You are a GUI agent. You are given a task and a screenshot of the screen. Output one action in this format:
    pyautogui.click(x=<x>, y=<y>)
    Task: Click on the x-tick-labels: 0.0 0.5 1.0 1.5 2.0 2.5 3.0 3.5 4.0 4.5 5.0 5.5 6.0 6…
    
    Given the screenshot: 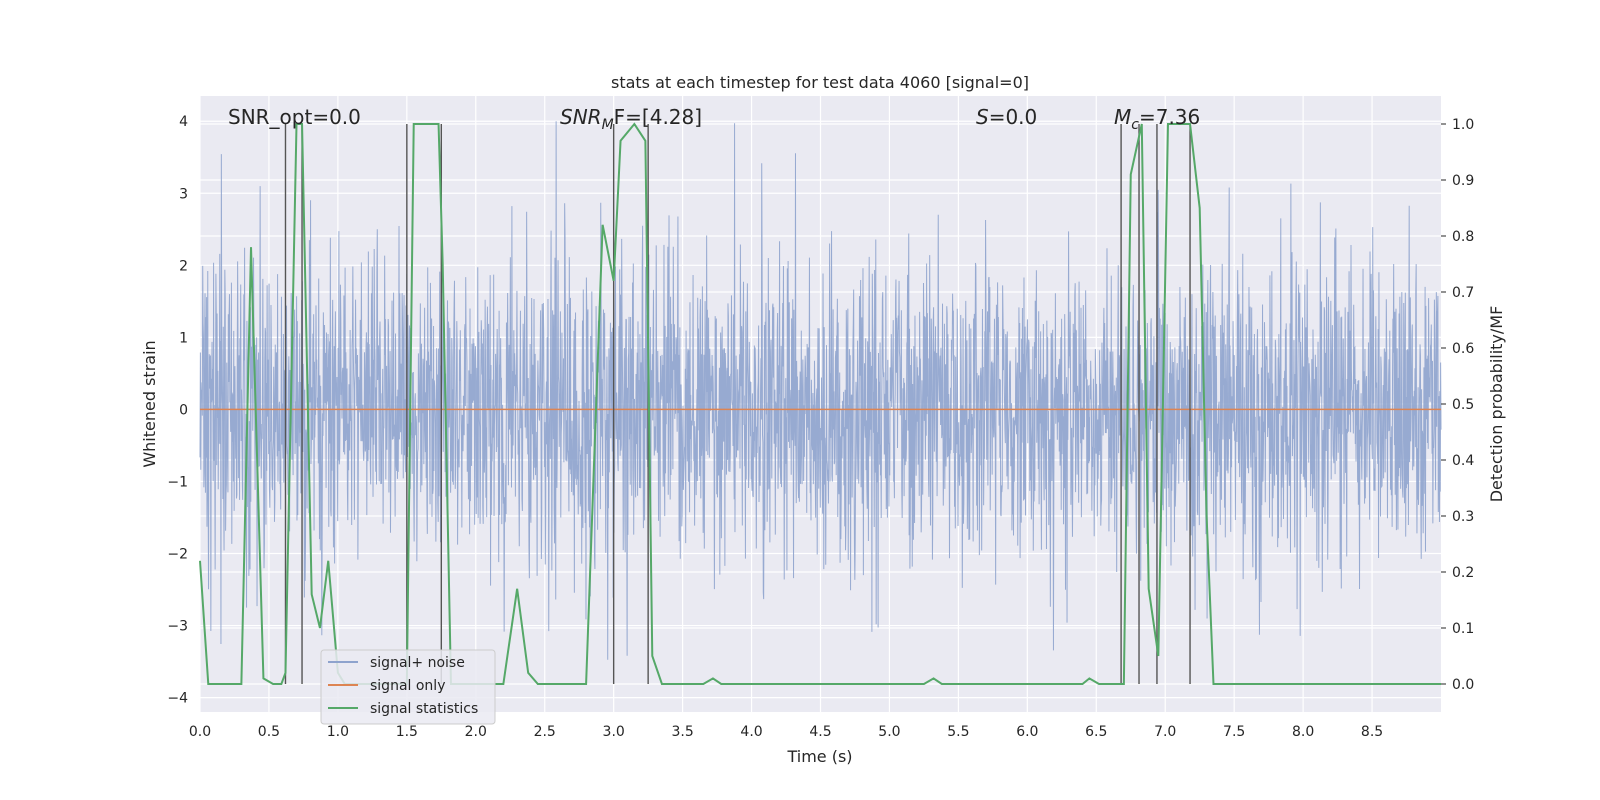 What is the action you would take?
    pyautogui.click(x=786, y=732)
    